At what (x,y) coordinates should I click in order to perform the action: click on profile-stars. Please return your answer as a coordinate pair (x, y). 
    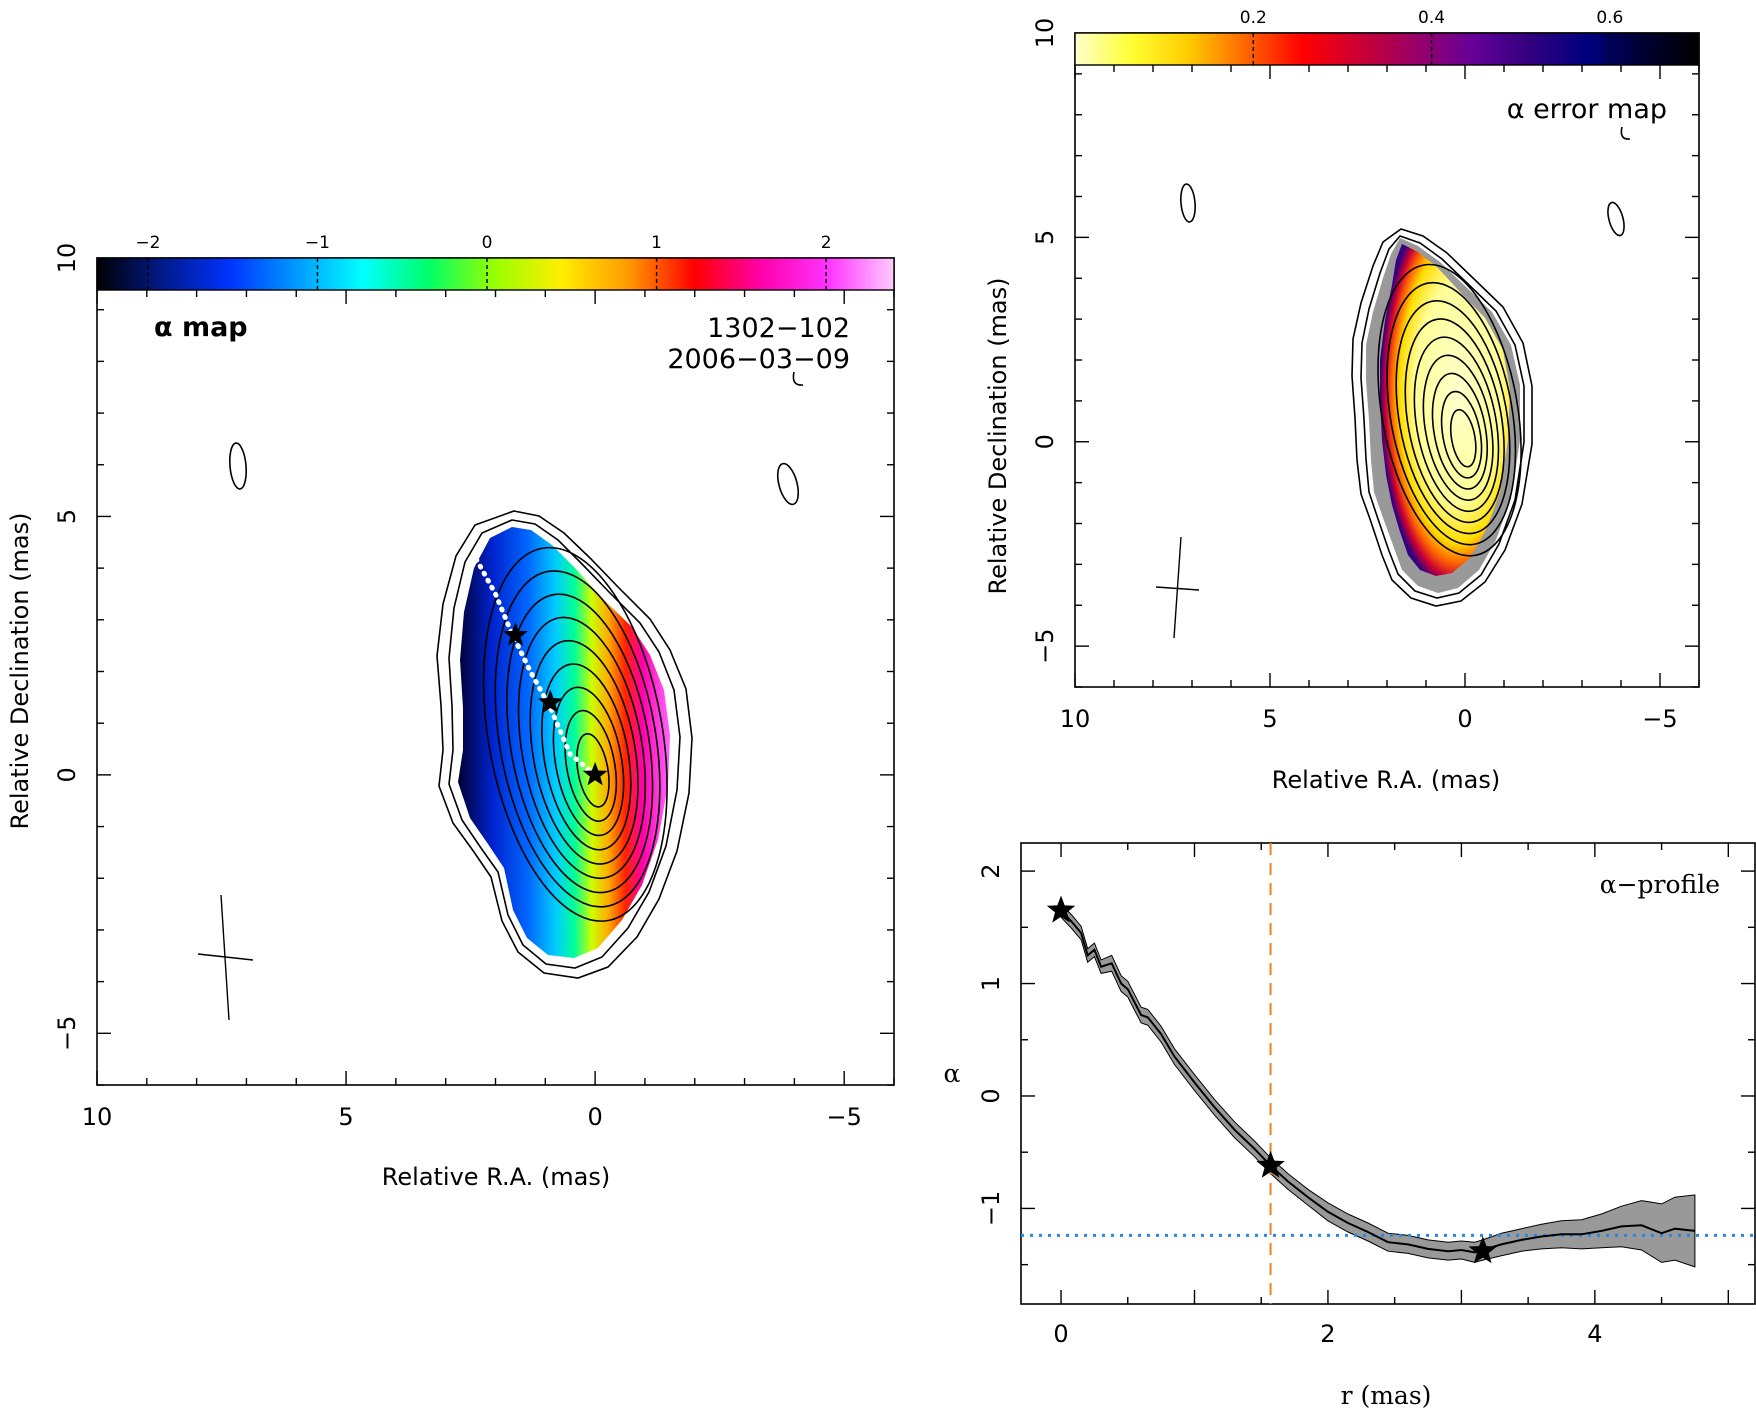
    Looking at the image, I should click on (1271, 1079).